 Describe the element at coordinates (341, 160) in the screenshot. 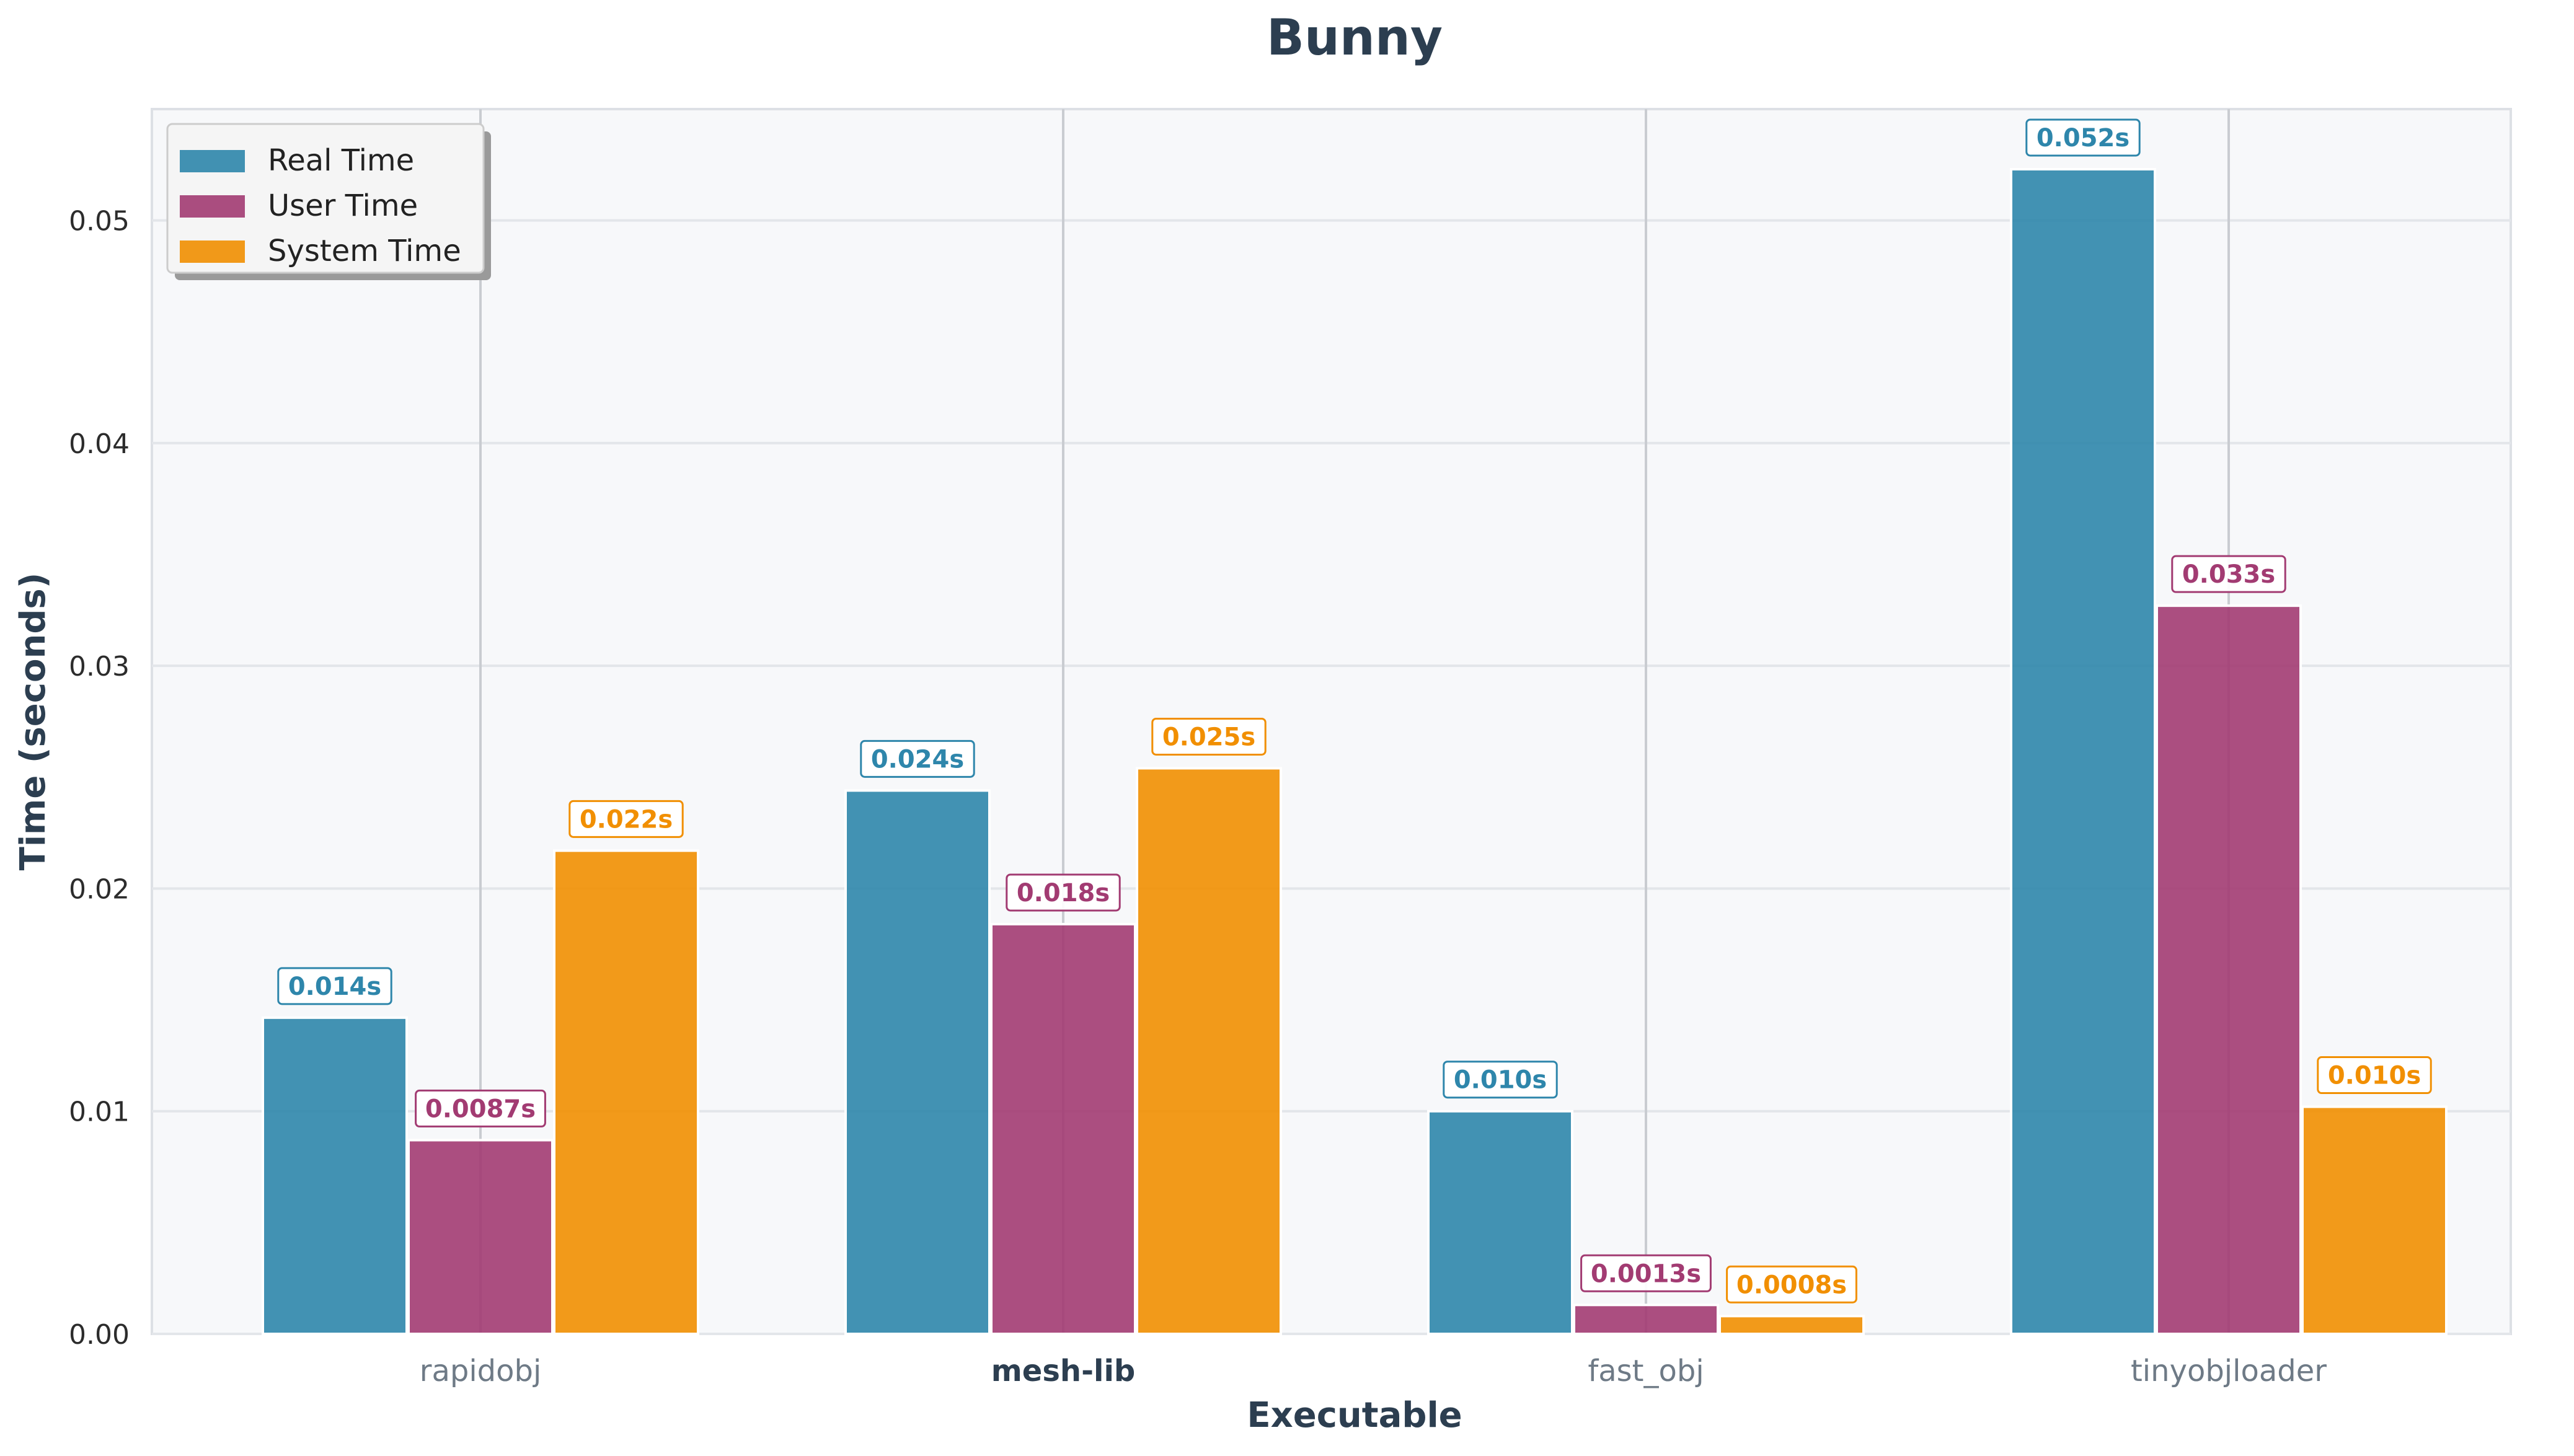

I see `legend-entry: Real Time` at that location.